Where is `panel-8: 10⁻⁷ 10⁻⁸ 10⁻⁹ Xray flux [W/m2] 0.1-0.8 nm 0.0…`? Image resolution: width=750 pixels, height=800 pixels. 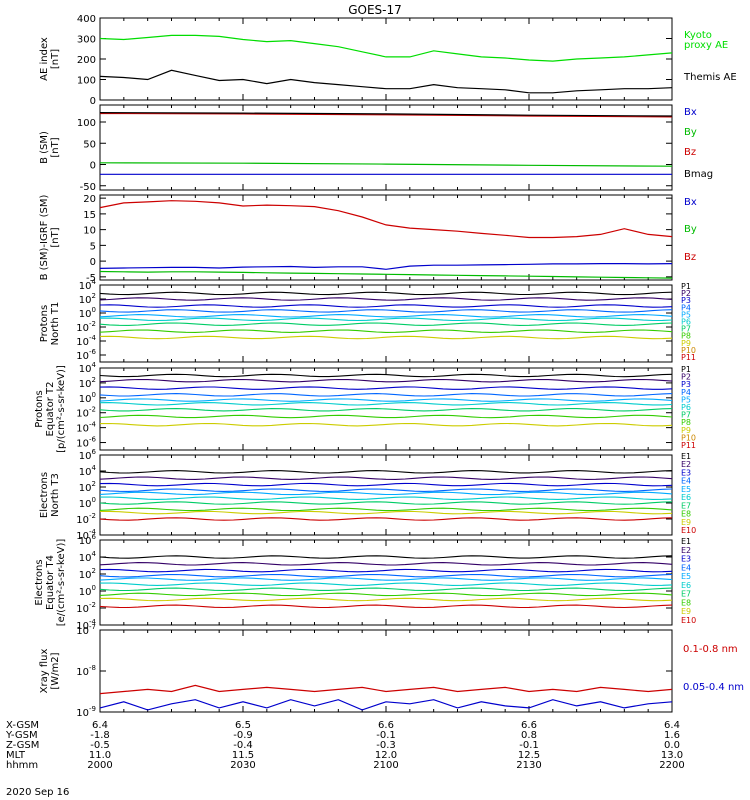 panel-8: 10⁻⁷ 10⁻⁸ 10⁻⁹ Xray flux [W/m2] 0.1-0.8 nm 0.0… is located at coordinates (391, 671).